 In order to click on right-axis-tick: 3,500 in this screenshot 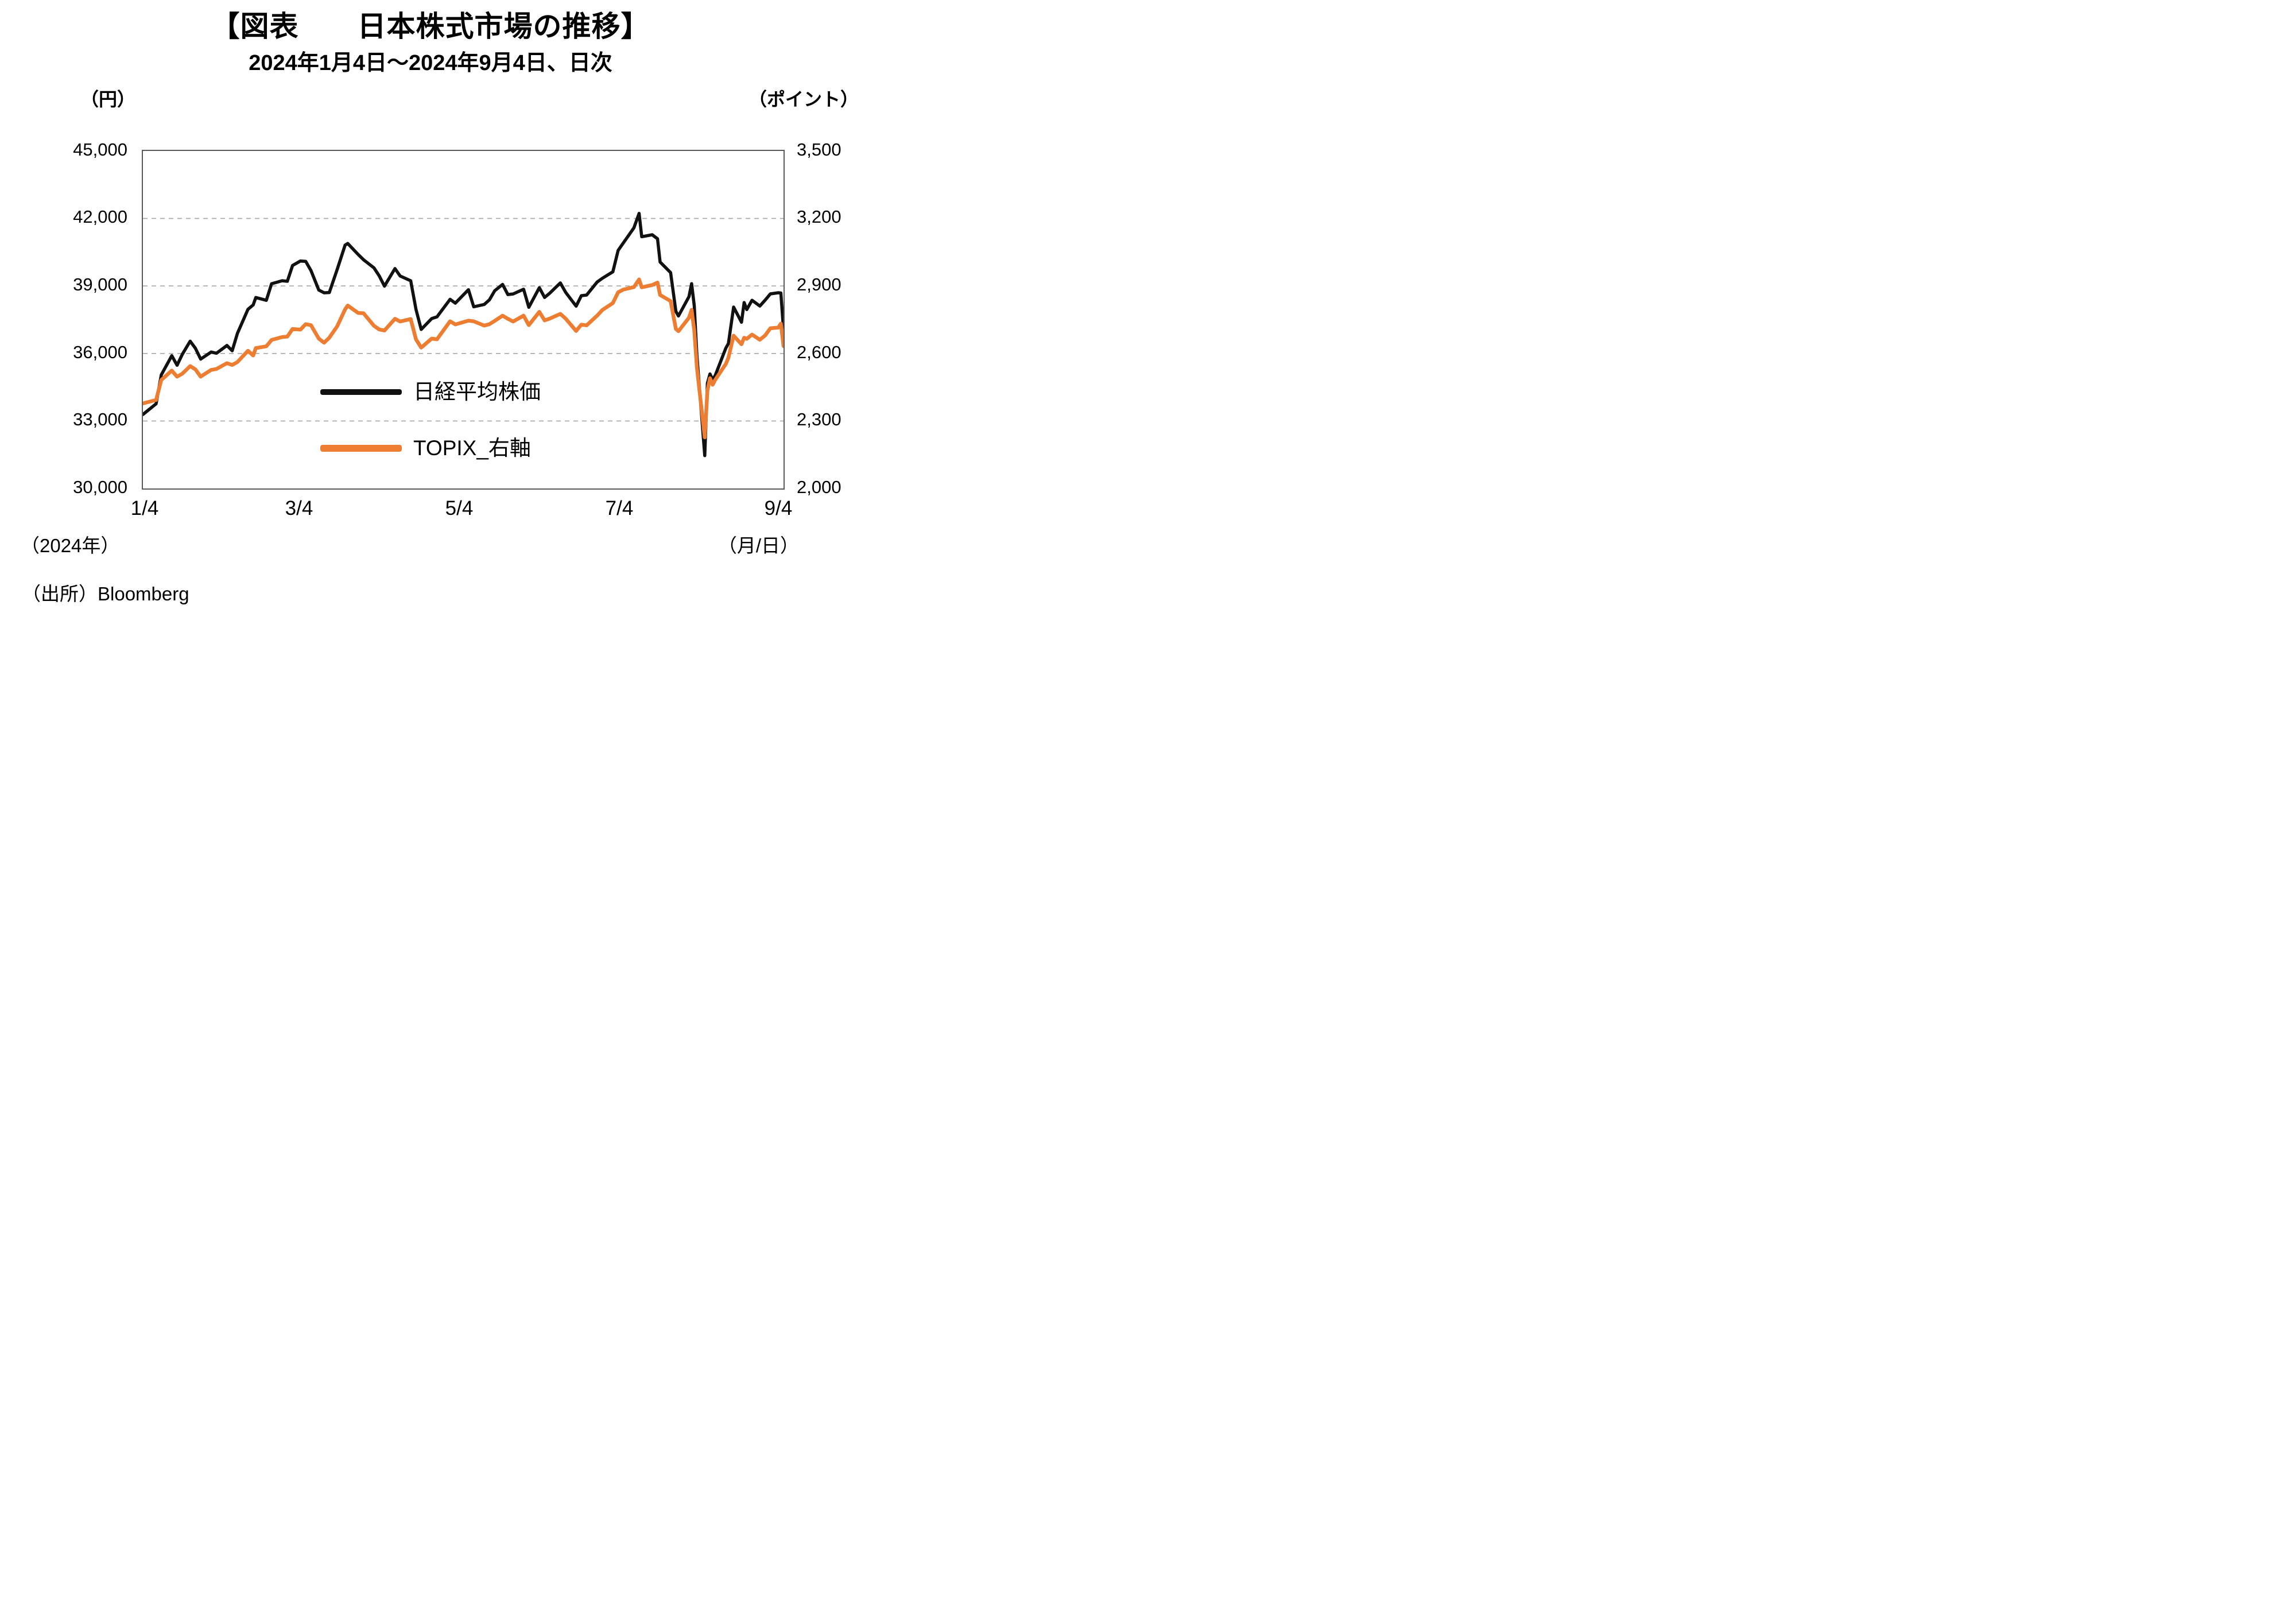, I will do `click(819, 149)`.